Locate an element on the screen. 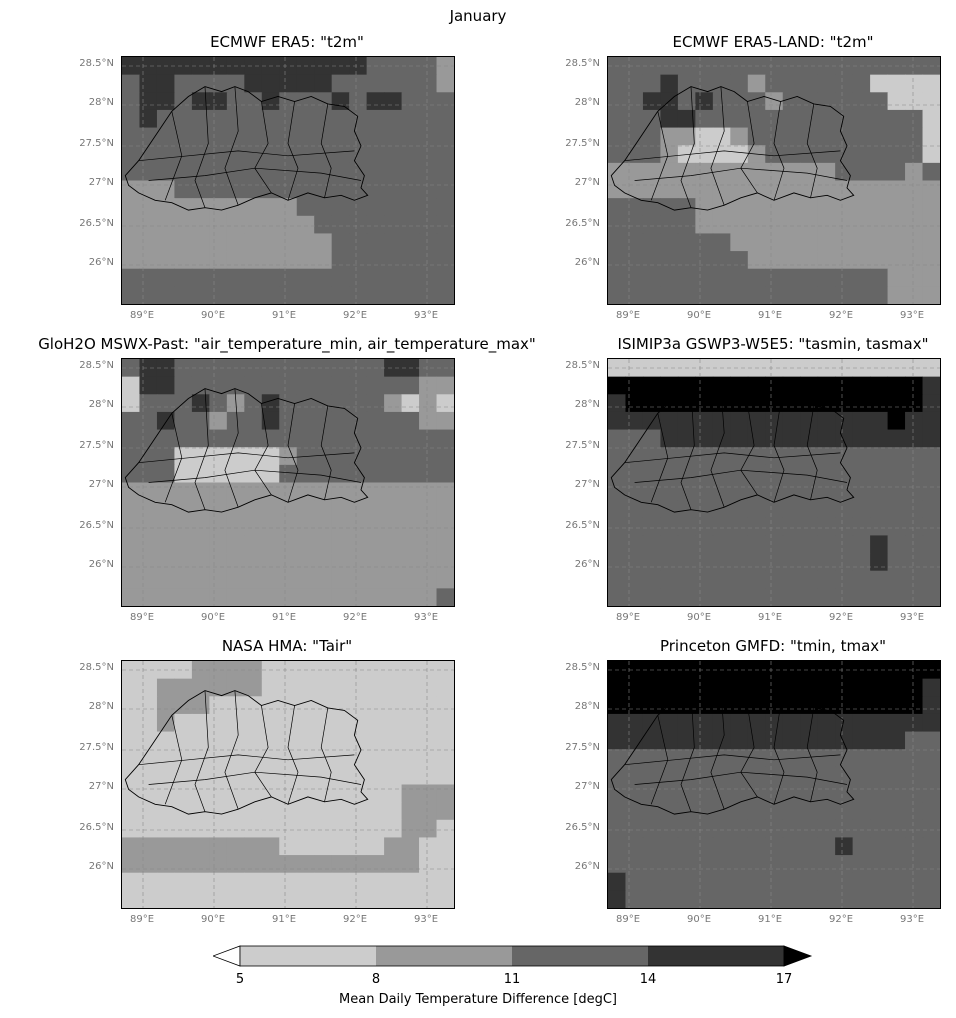 The image size is (956, 1018). lon-tick-label: 92°E is located at coordinates (841, 919).